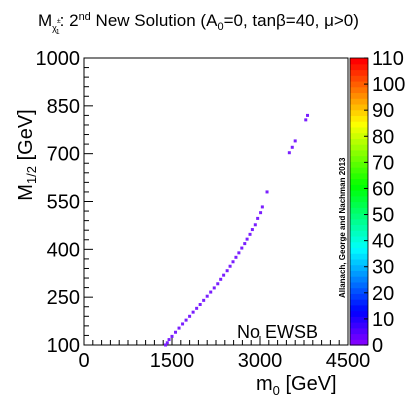 This screenshot has width=415, height=402. Describe the element at coordinates (348, 361) in the screenshot. I see `x-tick-label: 4500` at that location.